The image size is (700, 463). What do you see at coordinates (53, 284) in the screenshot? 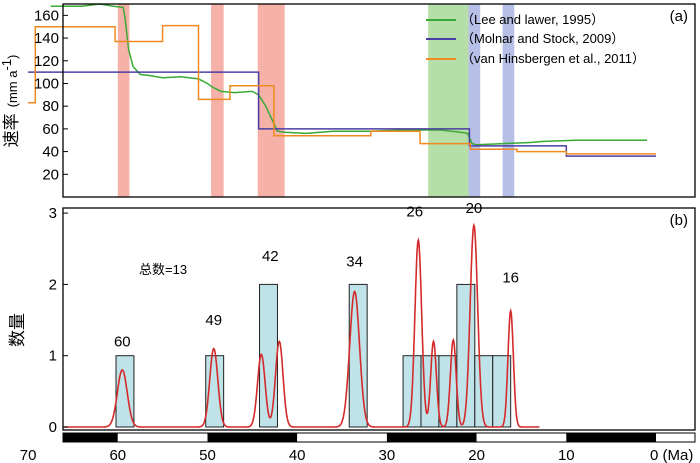
I see `panel-b-y-tick-label: 2` at bounding box center [53, 284].